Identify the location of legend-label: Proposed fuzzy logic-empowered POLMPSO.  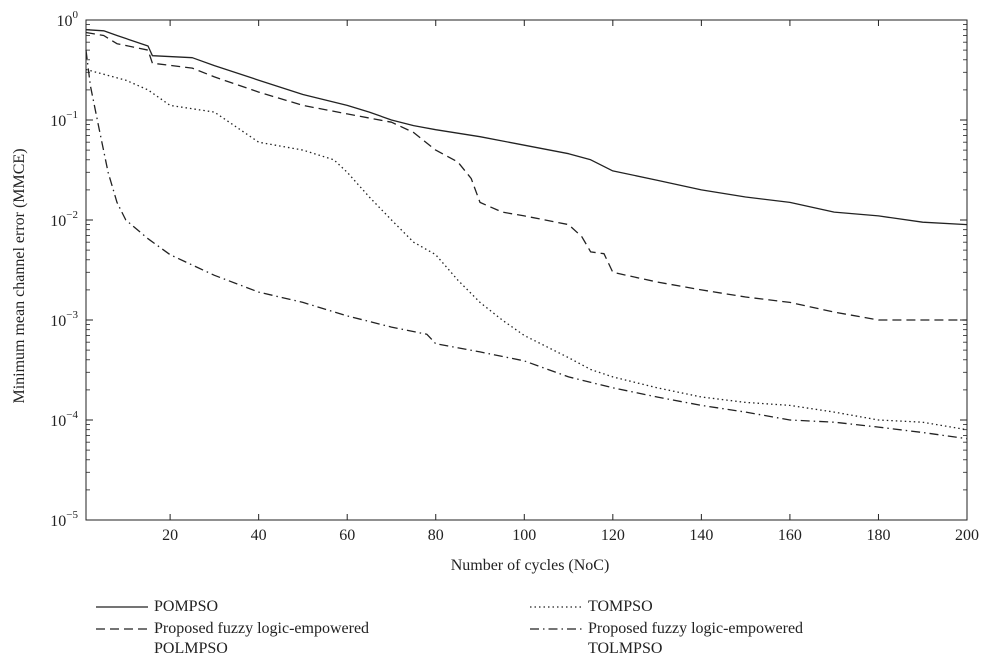
(261, 639).